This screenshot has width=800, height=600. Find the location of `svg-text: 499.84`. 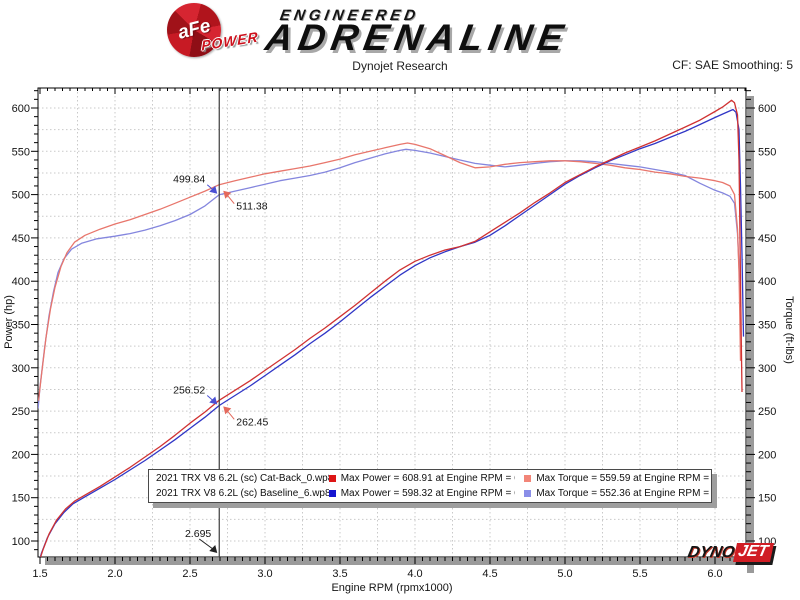

svg-text: 499.84 is located at coordinates (189, 180).